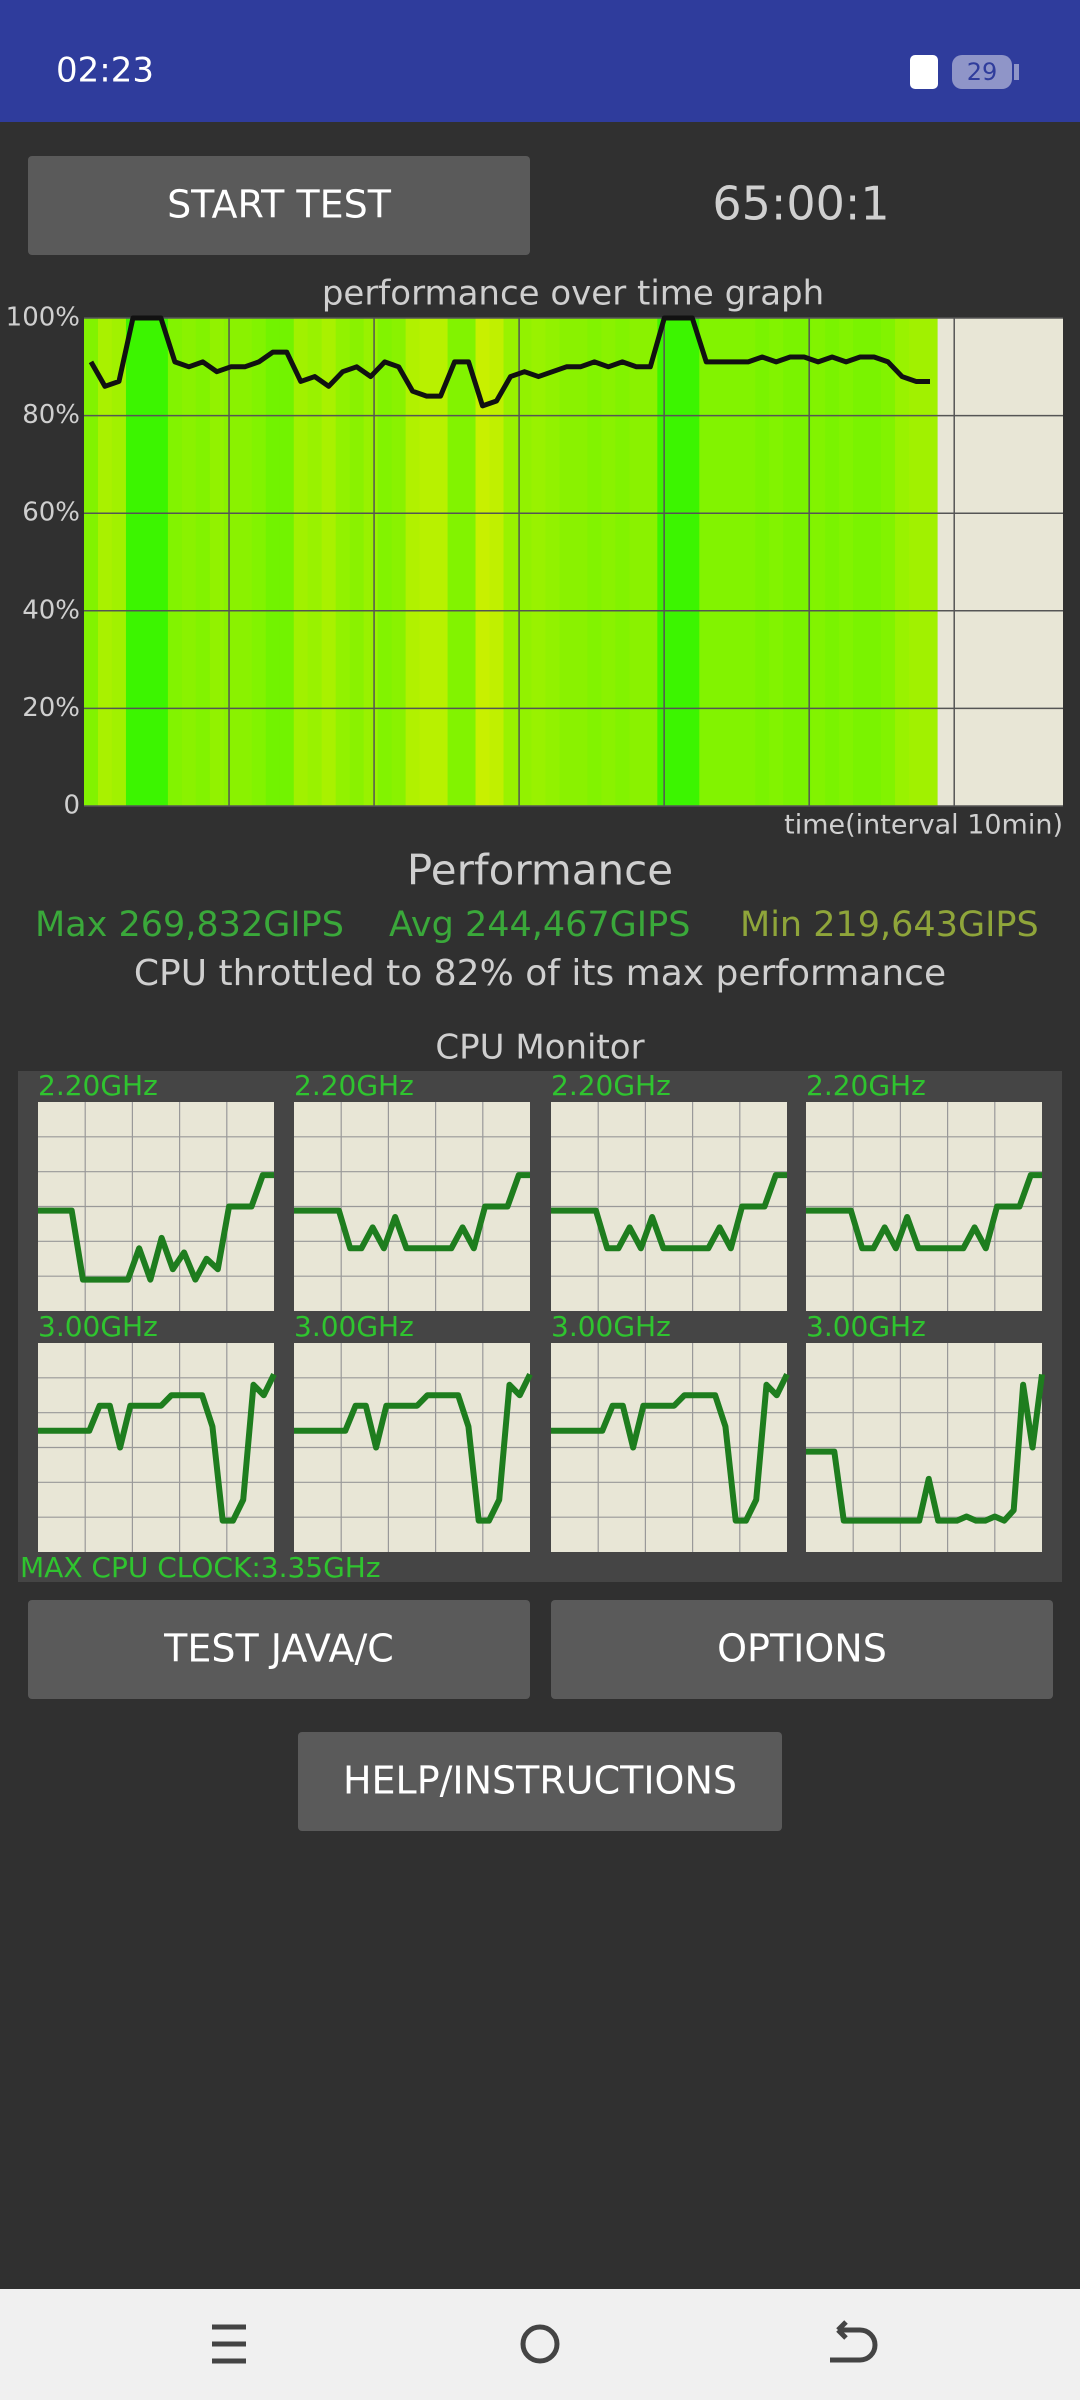  What do you see at coordinates (71, 806) in the screenshot?
I see `y-tick-label: 0` at bounding box center [71, 806].